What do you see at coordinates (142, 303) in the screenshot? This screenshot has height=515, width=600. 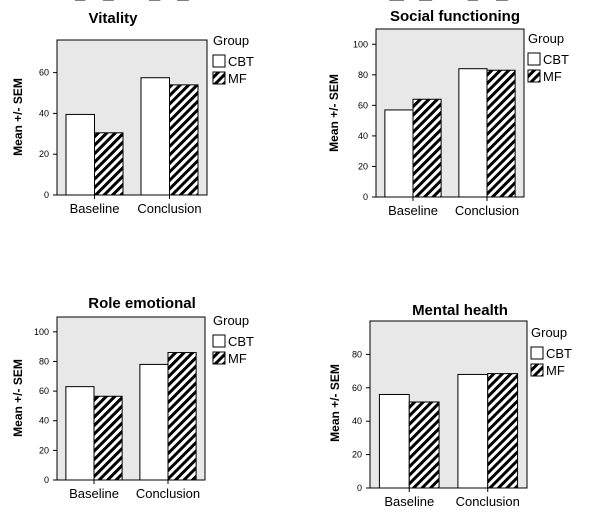 I see `chart-title: Role emotional` at bounding box center [142, 303].